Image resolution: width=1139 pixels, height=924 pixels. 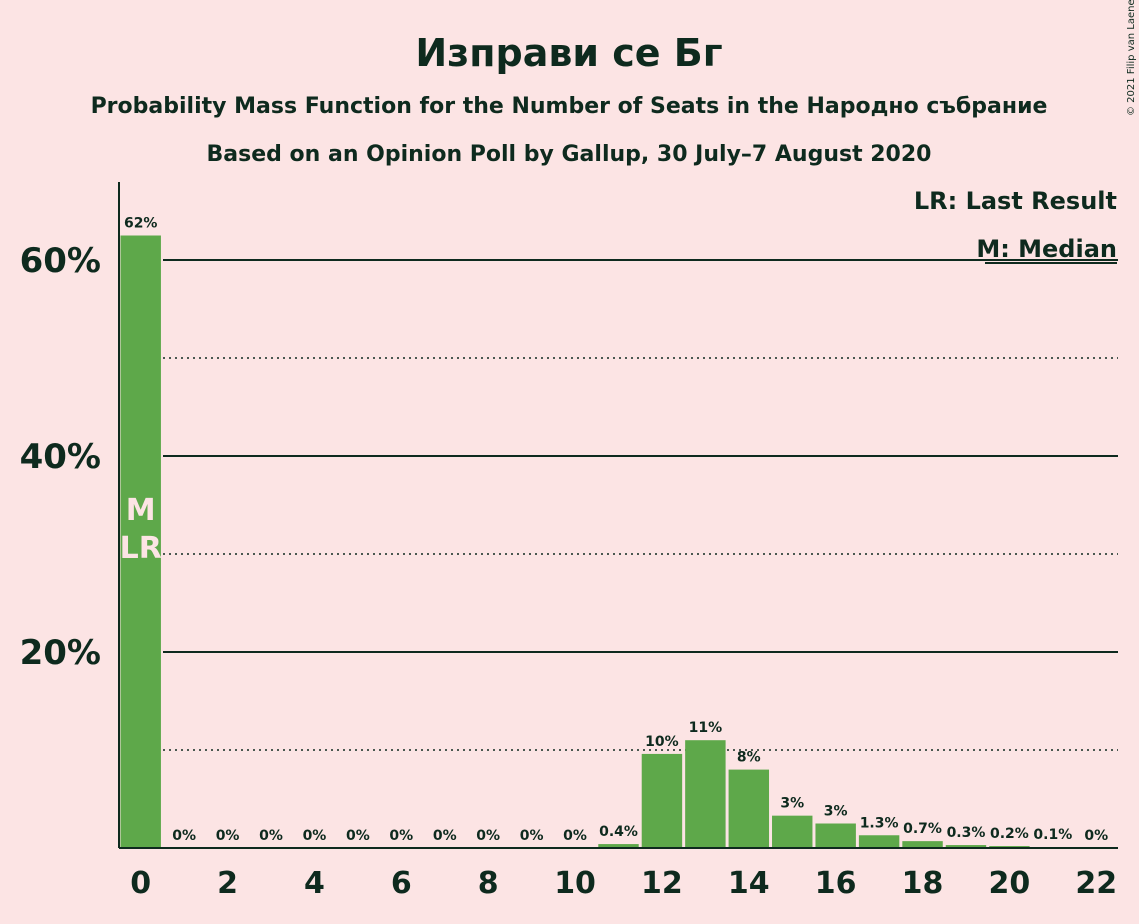 What do you see at coordinates (922, 829) in the screenshot?
I see `data-label: 0.7%` at bounding box center [922, 829].